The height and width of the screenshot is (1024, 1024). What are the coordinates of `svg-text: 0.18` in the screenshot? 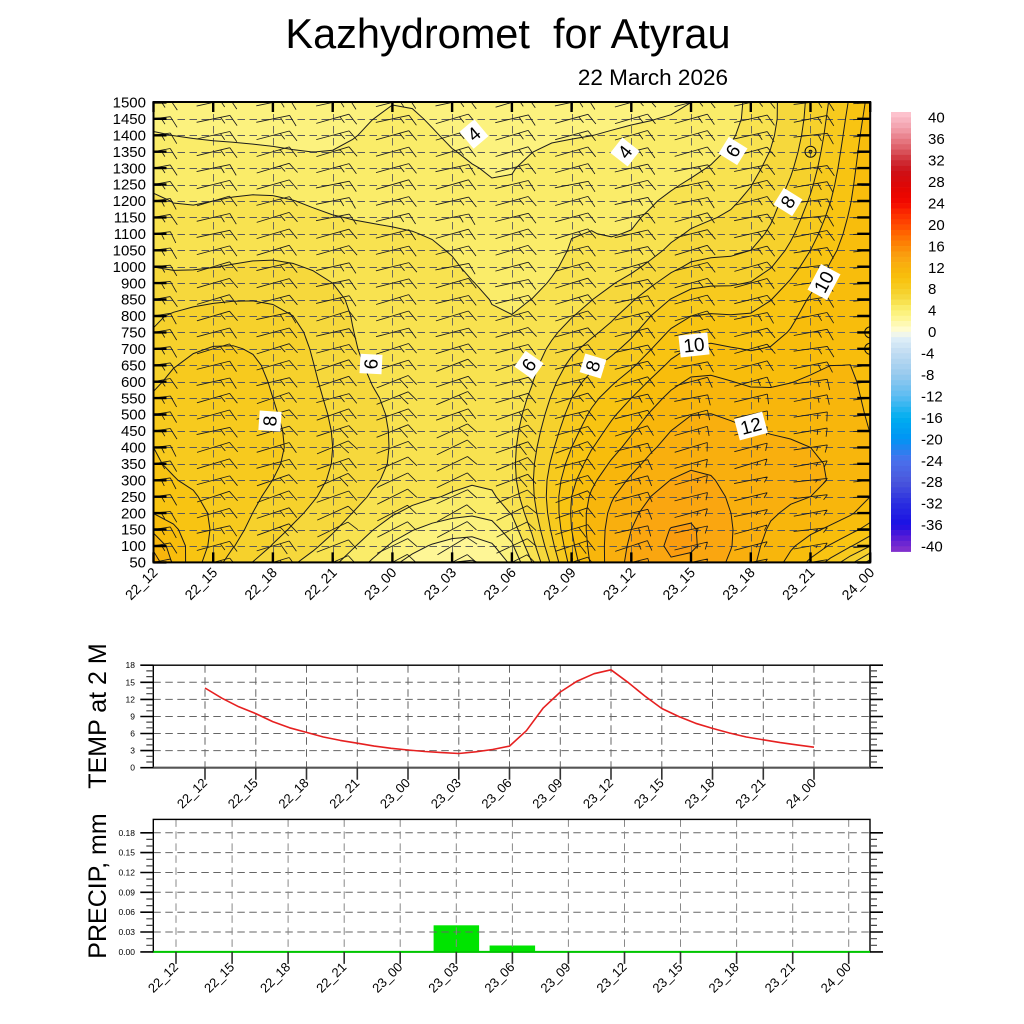 It's located at (126, 833).